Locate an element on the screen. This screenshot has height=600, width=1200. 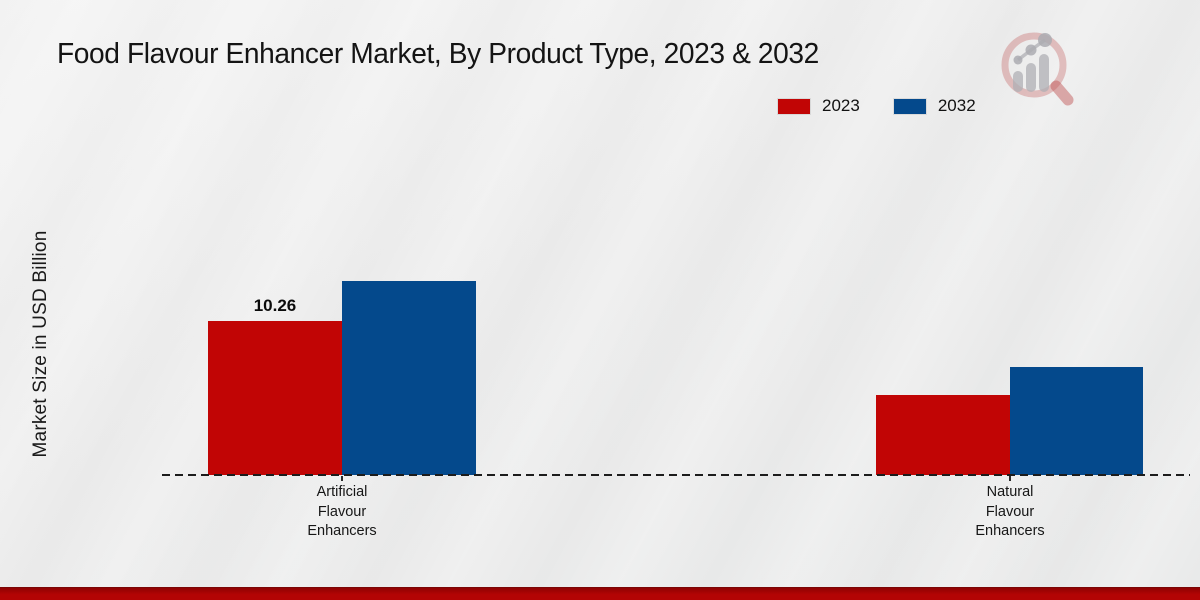
bar-natural-2023 is located at coordinates (943, 435).